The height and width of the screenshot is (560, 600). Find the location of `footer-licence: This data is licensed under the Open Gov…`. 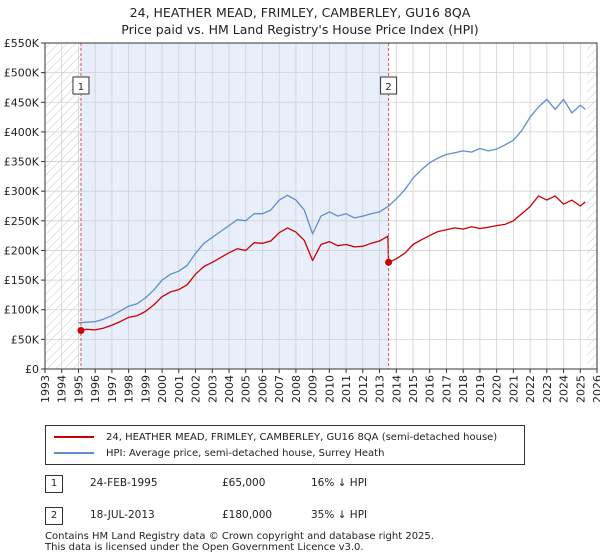

footer-licence: This data is licensed under the Open Gov… is located at coordinates (204, 547).